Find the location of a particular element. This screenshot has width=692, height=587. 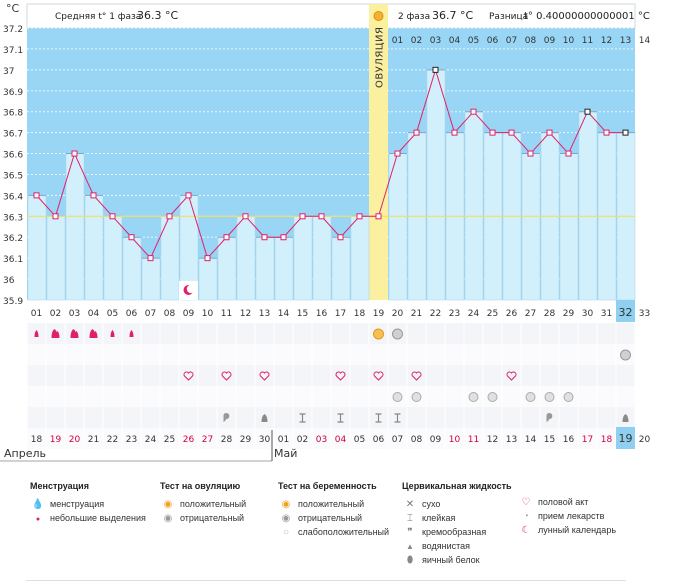

legend-item: ◉ положительный is located at coordinates (333, 504).